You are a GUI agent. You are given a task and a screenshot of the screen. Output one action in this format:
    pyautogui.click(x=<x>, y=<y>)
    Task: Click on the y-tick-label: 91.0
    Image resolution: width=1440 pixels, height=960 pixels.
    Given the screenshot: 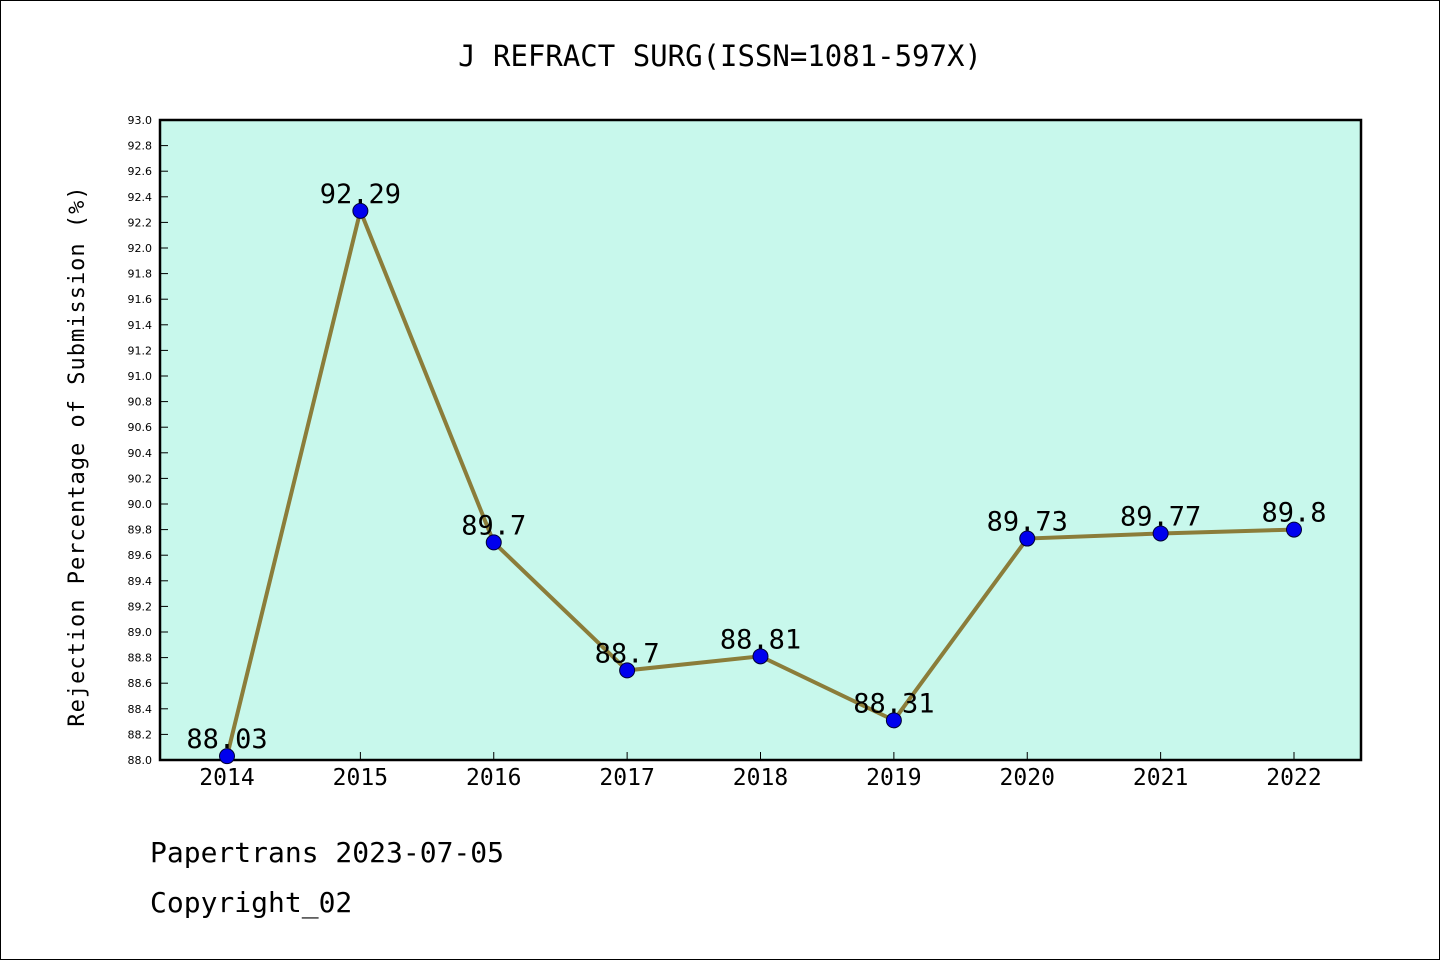 What is the action you would take?
    pyautogui.click(x=140, y=376)
    